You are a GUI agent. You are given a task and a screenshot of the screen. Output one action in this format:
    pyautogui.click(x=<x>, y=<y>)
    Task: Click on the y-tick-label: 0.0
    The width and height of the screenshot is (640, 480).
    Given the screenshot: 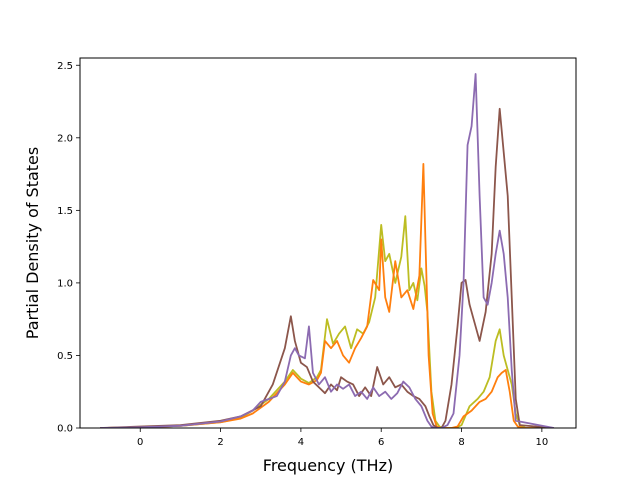 What is the action you would take?
    pyautogui.click(x=65, y=429)
    